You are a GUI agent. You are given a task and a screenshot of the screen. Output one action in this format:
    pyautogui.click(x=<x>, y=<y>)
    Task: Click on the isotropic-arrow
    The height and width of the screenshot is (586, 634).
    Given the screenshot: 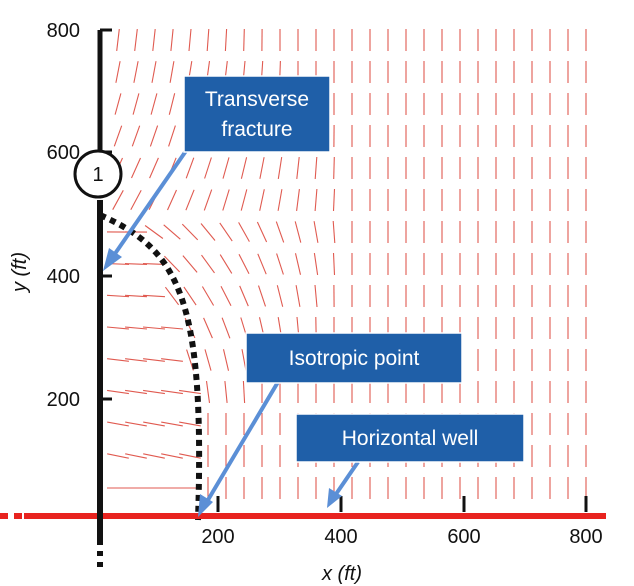 What is the action you would take?
    pyautogui.click(x=241, y=443)
    